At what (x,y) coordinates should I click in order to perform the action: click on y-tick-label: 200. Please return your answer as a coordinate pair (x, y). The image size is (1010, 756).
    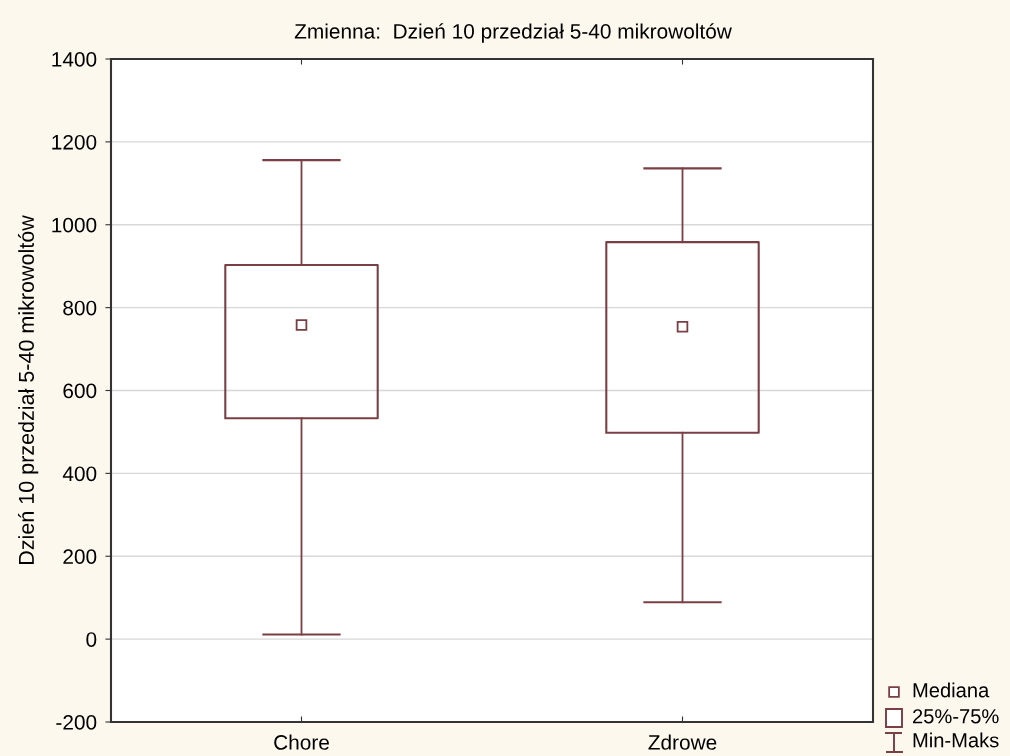
    Looking at the image, I should click on (80, 556).